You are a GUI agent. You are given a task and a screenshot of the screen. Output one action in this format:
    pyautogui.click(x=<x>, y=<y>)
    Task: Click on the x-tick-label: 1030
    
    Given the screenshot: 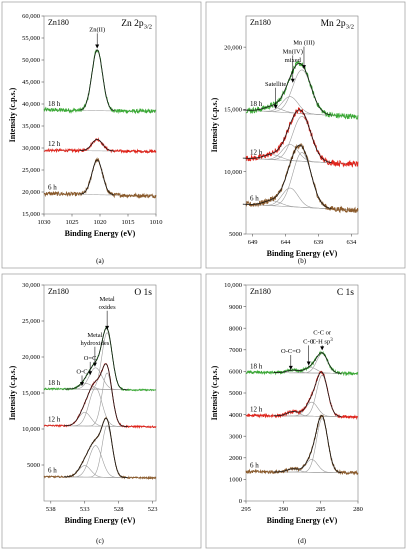 What is the action you would take?
    pyautogui.click(x=44, y=222)
    